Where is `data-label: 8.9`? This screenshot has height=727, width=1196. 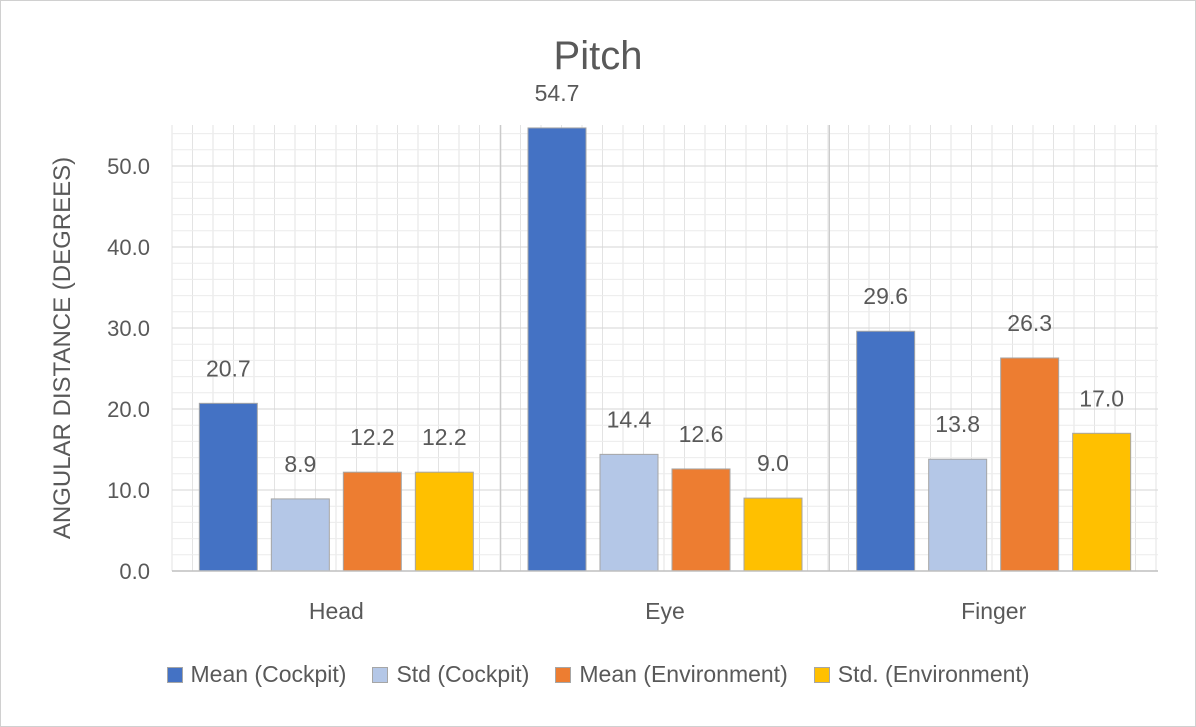
data-label: 8.9 is located at coordinates (300, 464).